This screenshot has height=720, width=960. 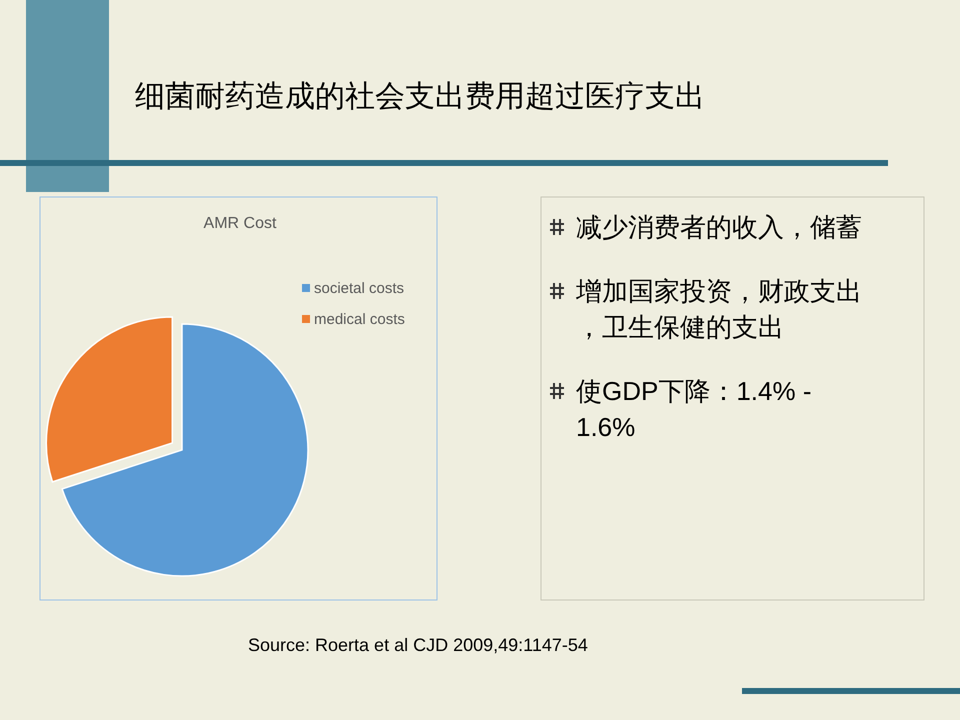 What do you see at coordinates (718, 309) in the screenshot?
I see `text: 增加国家投资，财政支出，卫生保健的支出` at bounding box center [718, 309].